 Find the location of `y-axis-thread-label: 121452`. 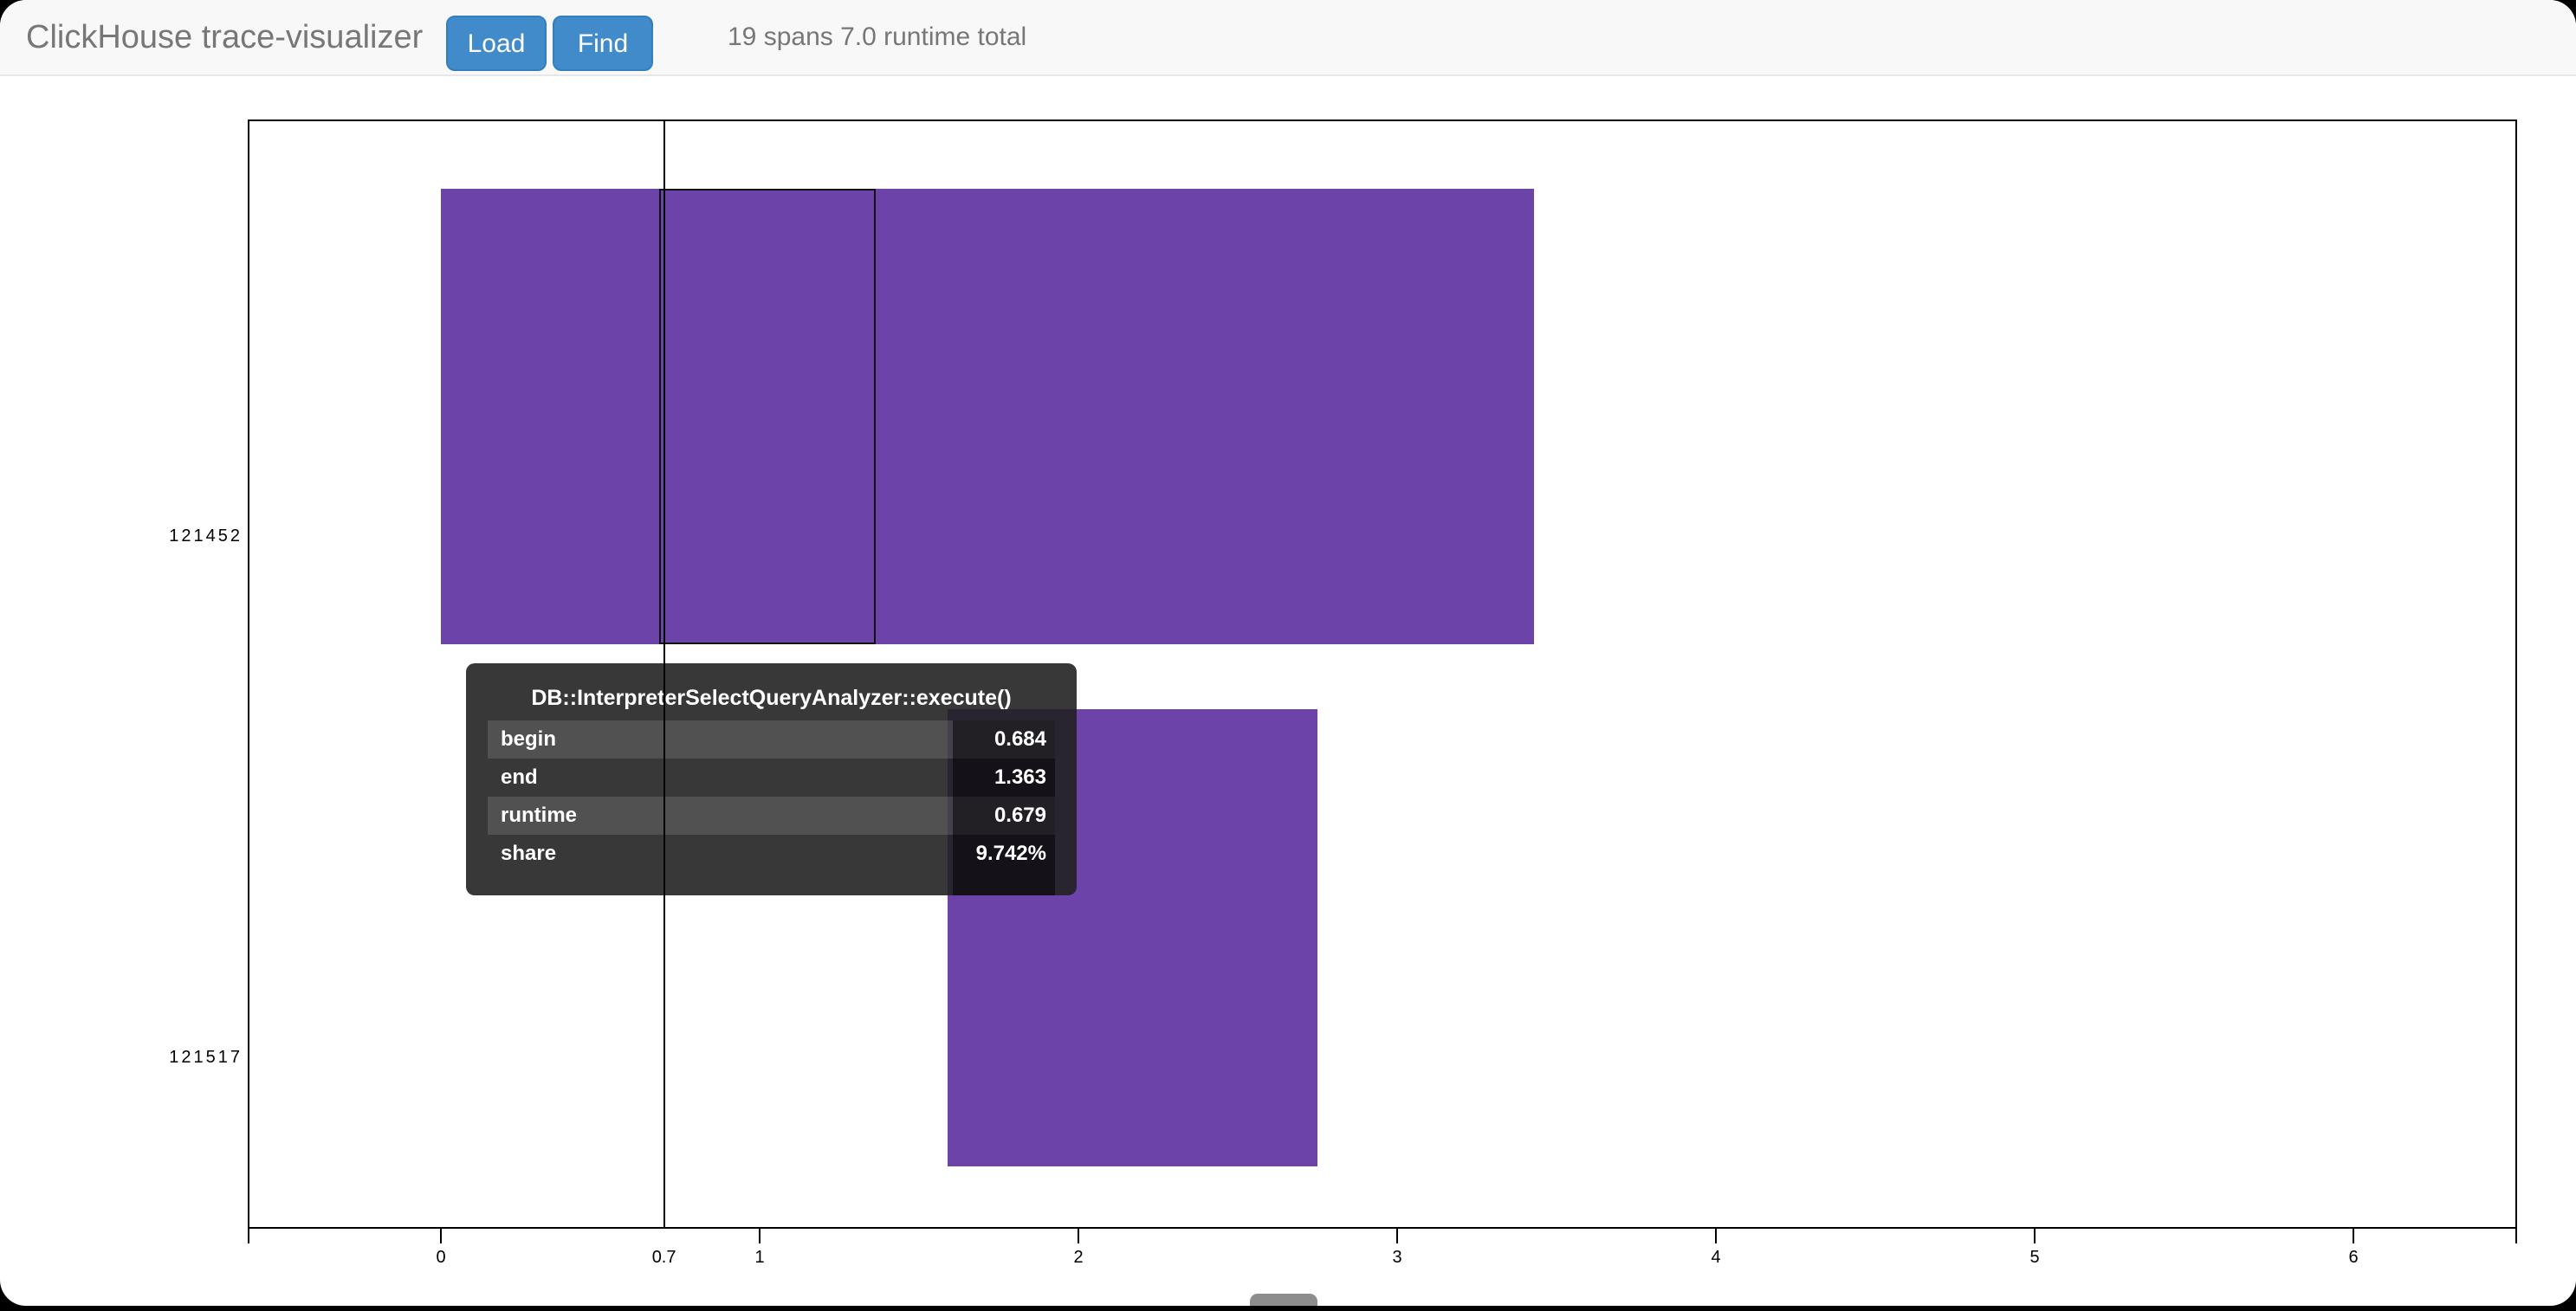

y-axis-thread-label: 121452 is located at coordinates (206, 536).